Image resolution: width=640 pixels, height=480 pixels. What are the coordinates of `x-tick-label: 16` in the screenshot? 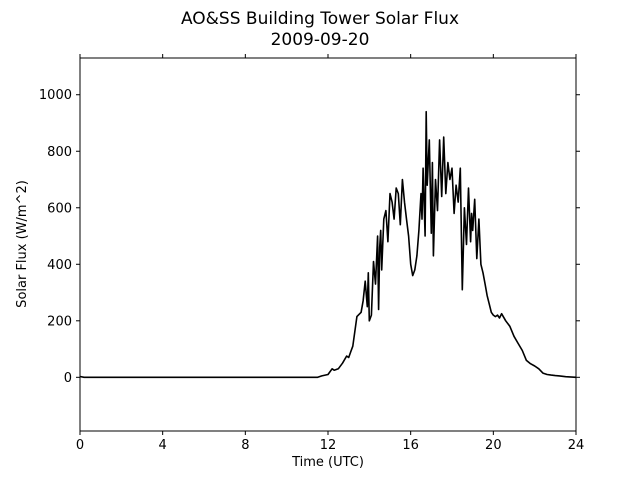 It's located at (410, 445).